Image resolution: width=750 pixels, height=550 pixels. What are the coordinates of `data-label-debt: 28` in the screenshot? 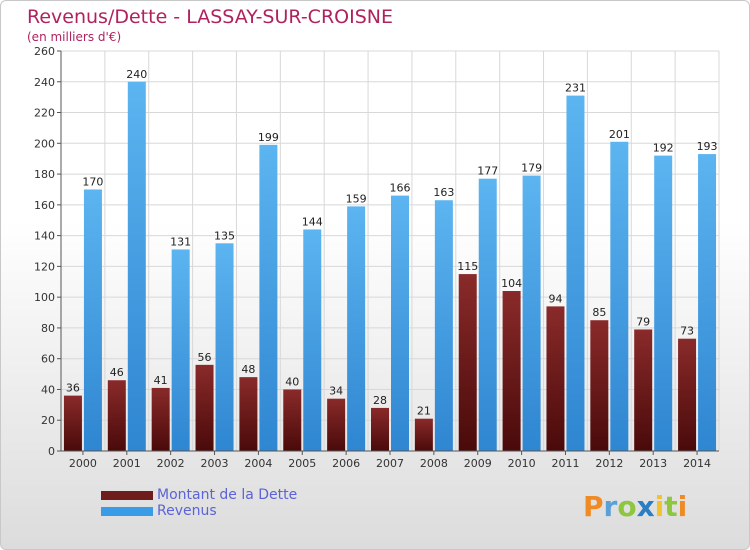 It's located at (380, 400).